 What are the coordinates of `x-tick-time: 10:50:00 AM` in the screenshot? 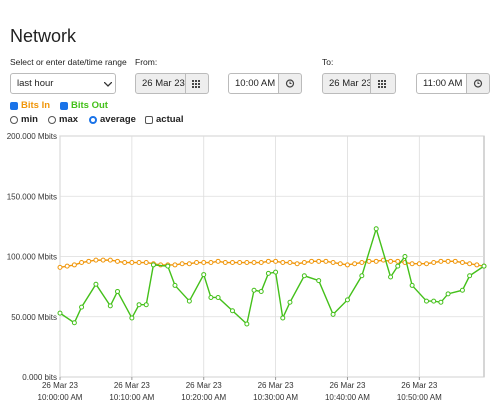 It's located at (419, 397).